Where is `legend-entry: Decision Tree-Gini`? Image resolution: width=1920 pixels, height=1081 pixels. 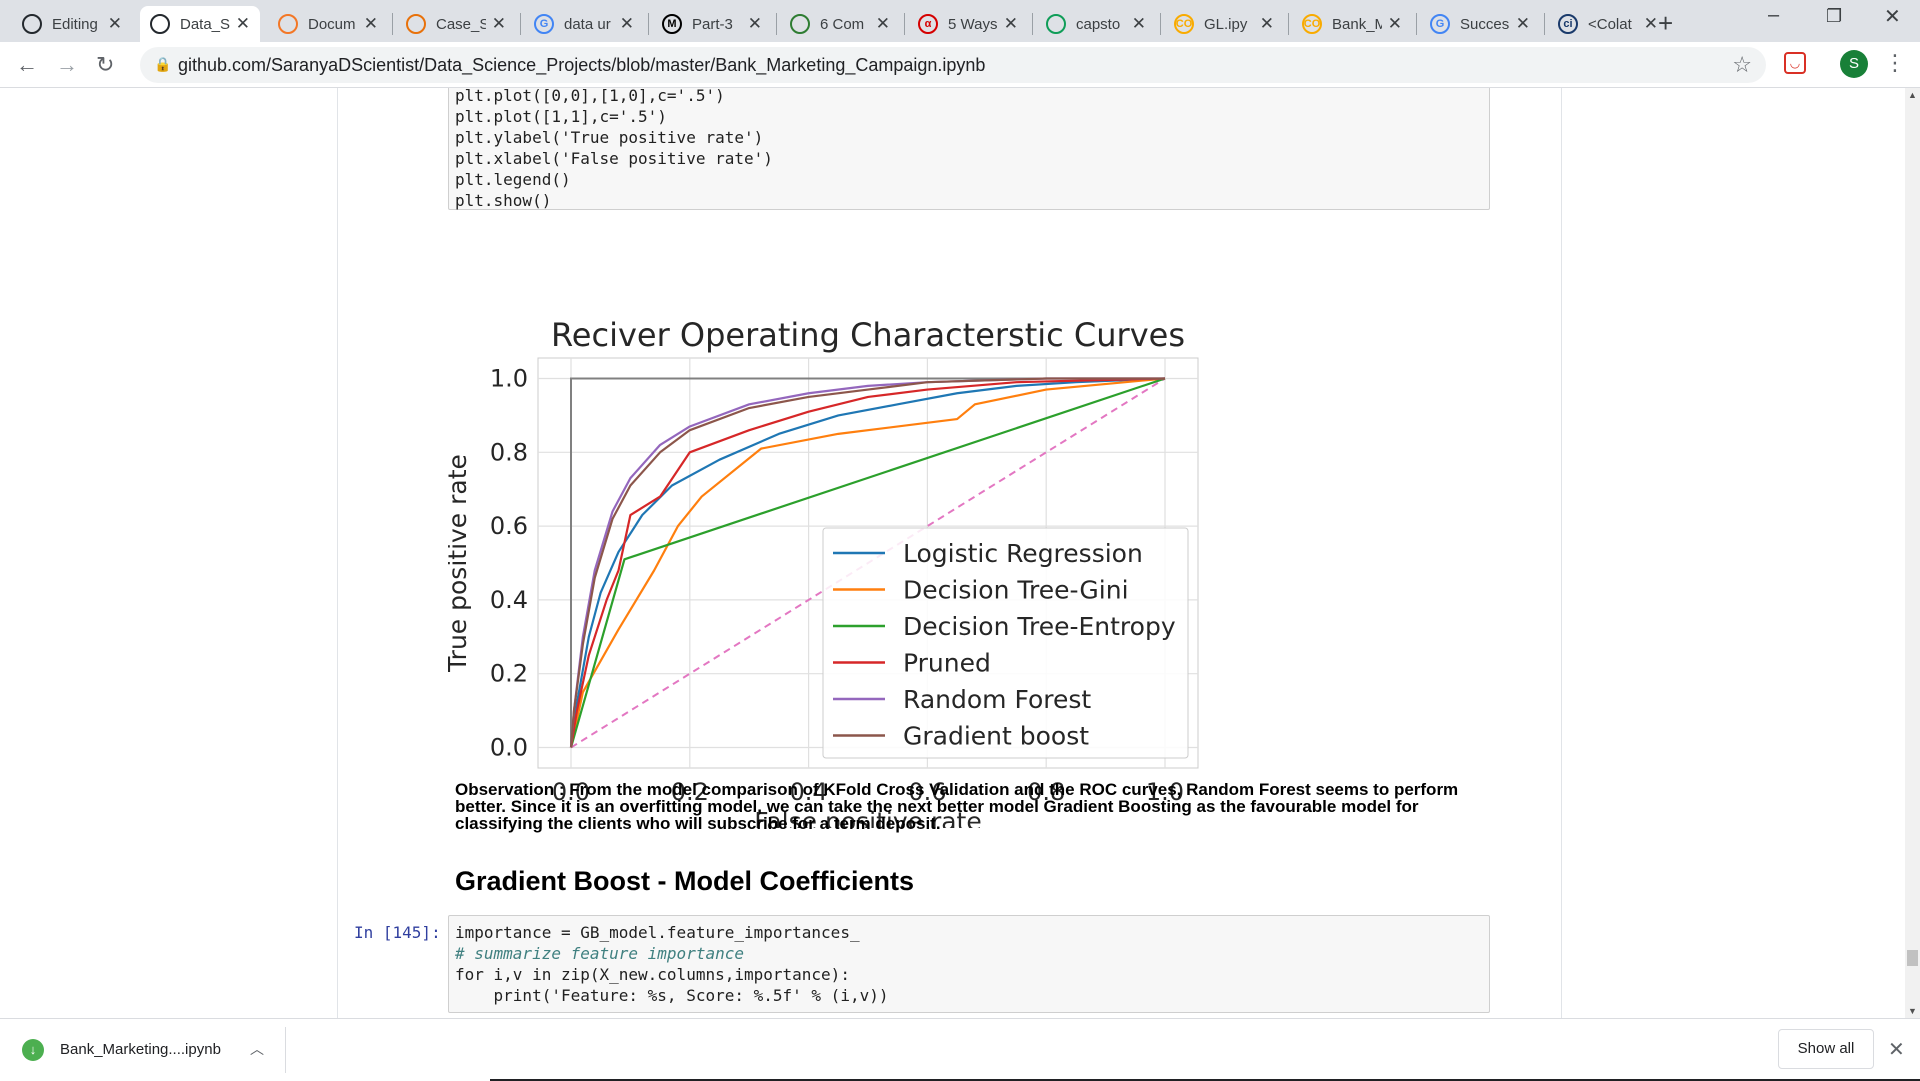
legend-entry: Decision Tree-Gini is located at coordinates (1016, 590).